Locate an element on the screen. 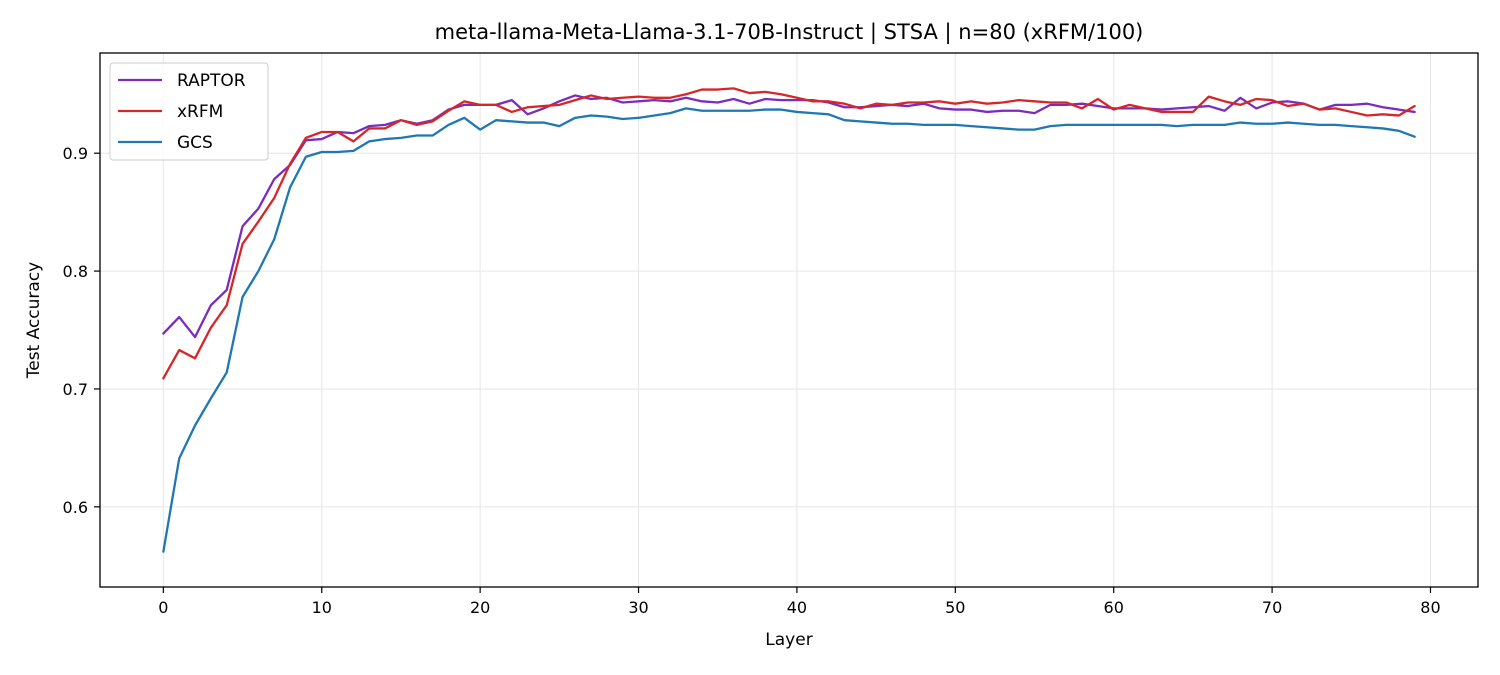 This screenshot has height=675, width=1500. y-axis-title: Test Accuracy is located at coordinates (34, 321).